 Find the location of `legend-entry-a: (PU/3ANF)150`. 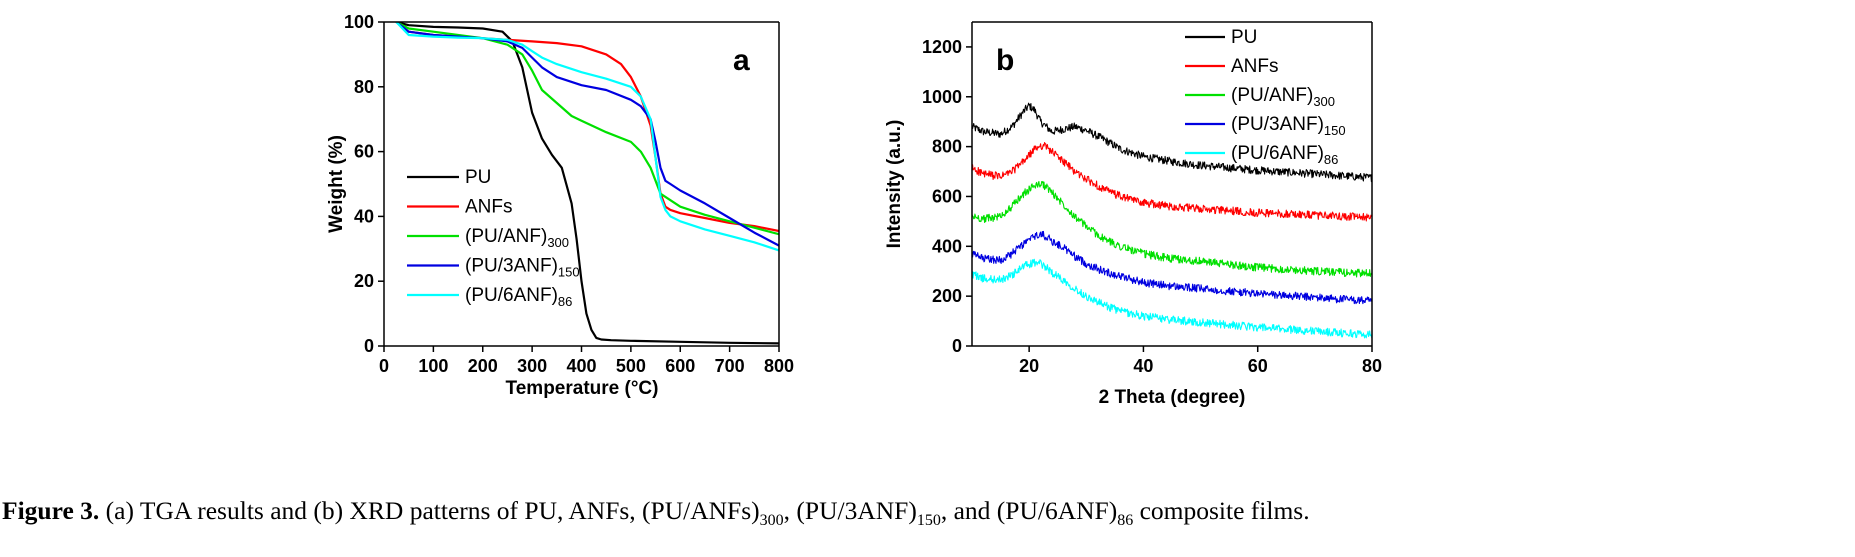

legend-entry-a: (PU/3ANF)150 is located at coordinates (522, 268).